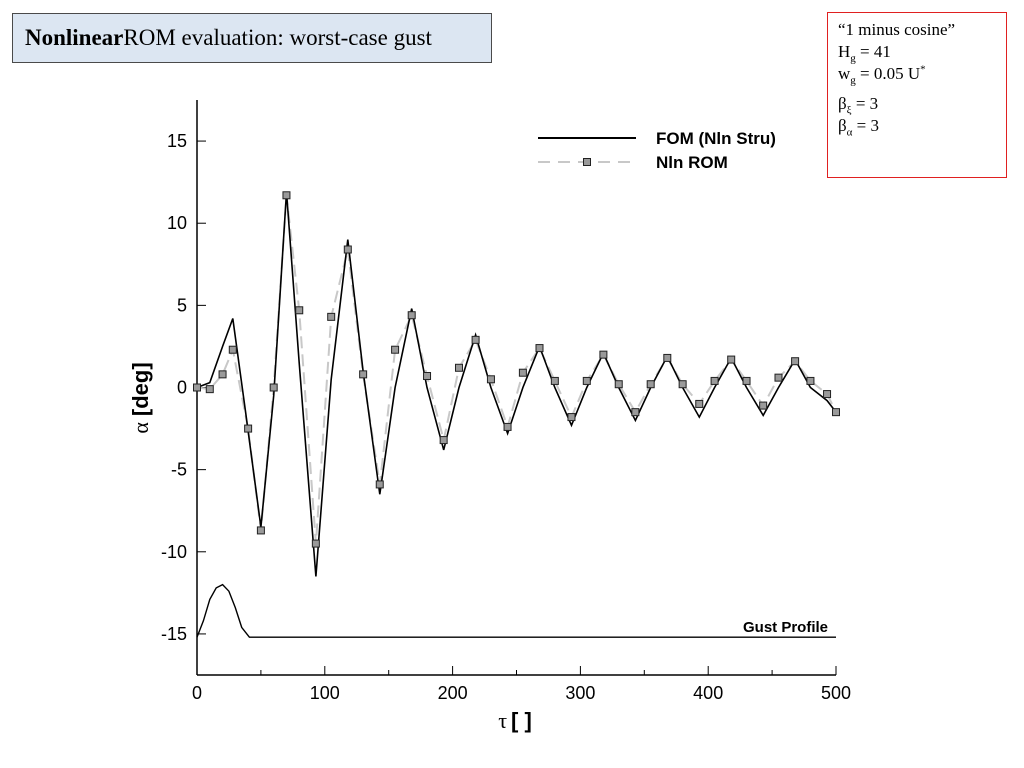 This screenshot has width=1024, height=768. I want to click on y-tick-label: 10, so click(177, 223).